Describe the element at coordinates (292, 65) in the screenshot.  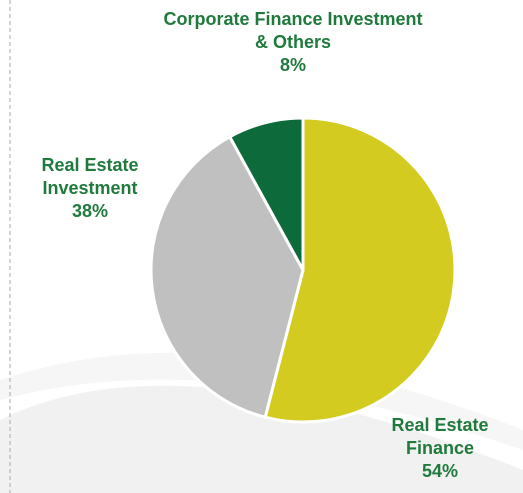
I see `slice-percent: 8%` at that location.